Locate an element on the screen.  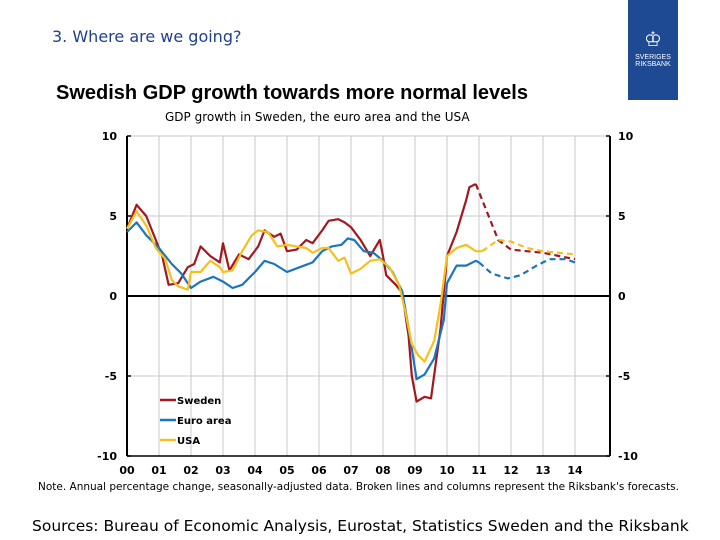
x-tick-label: 03 is located at coordinates (222, 470).